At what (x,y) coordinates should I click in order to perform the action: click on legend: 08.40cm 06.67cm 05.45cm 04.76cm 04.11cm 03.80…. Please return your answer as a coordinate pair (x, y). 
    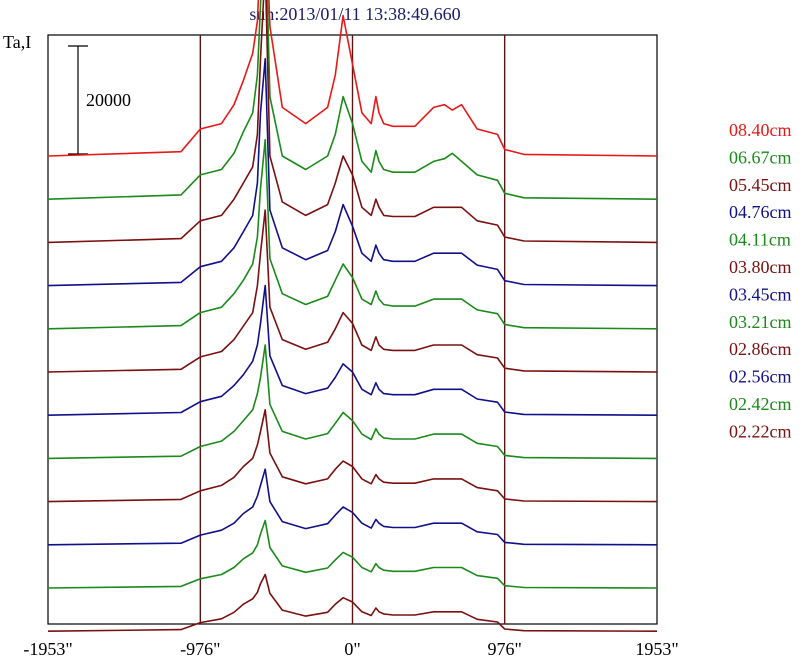
    Looking at the image, I should click on (760, 280).